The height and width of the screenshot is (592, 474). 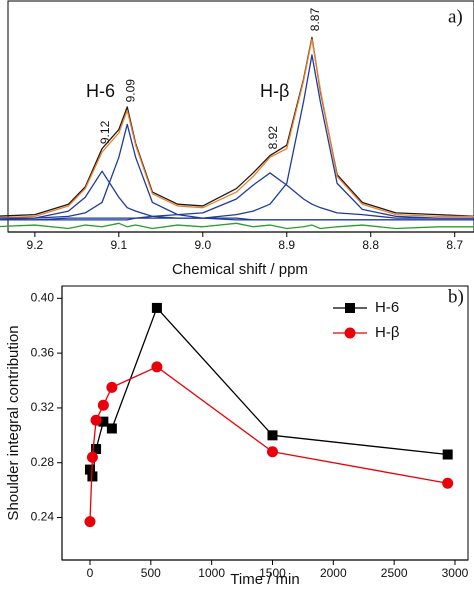 I want to click on x-tick-label: 9.1, so click(x=118, y=245).